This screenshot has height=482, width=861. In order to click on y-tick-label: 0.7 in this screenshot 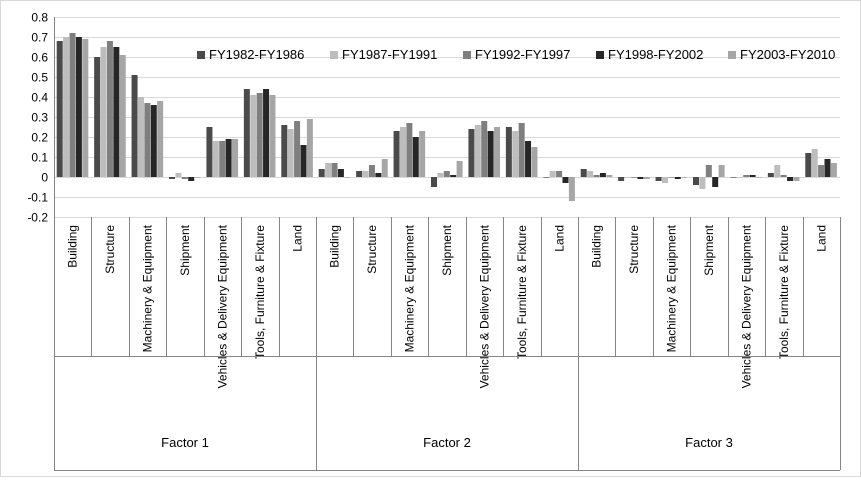, I will do `click(39, 38)`.